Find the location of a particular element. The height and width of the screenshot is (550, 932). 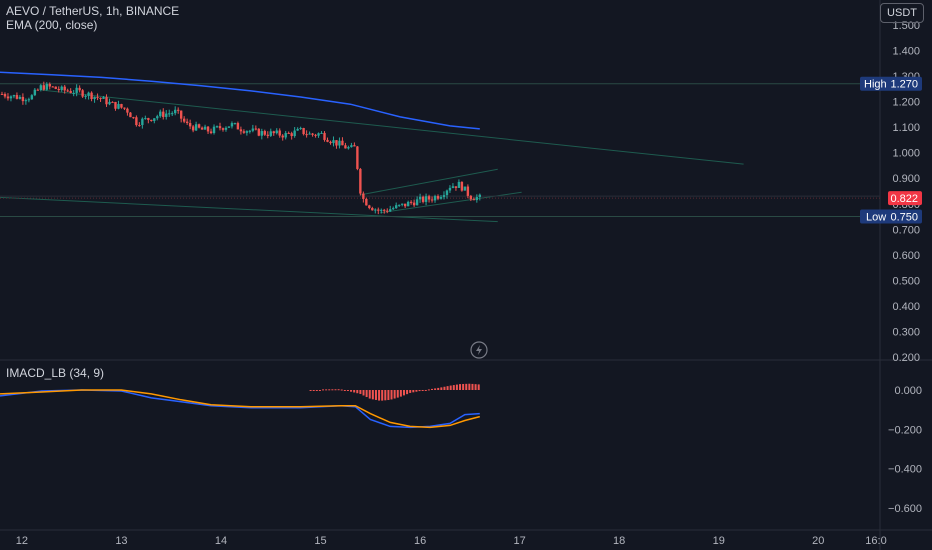

time-tick-label: 20 is located at coordinates (818, 541).